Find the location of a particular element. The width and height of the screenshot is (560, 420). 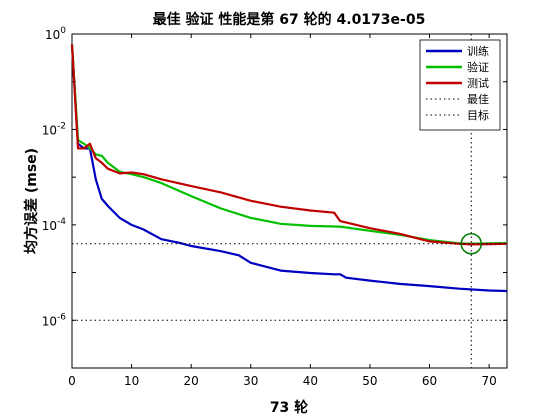

x-tick-label-30: 30 is located at coordinates (250, 381).